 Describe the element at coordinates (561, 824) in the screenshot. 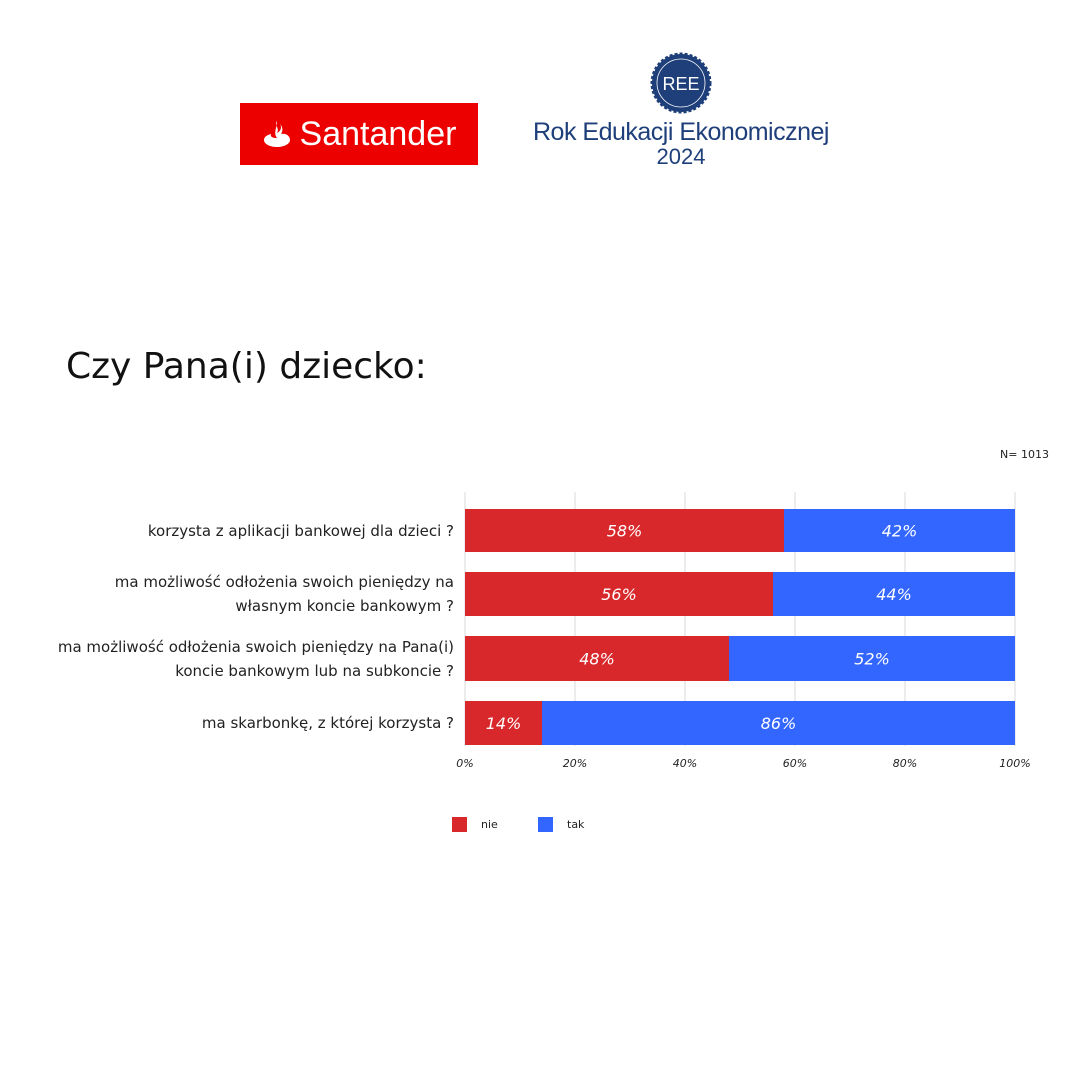

I see `legend-item-tak: tak` at that location.